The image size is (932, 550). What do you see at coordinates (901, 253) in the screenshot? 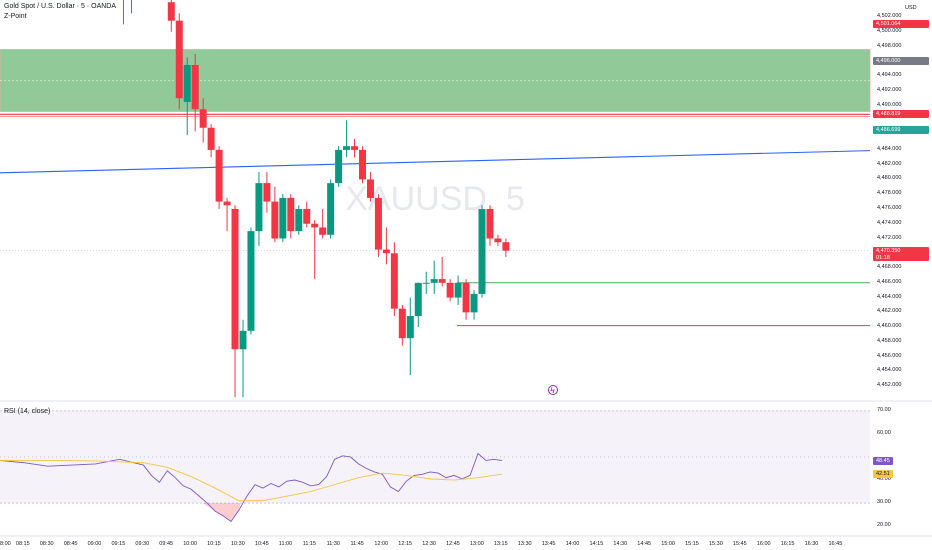
I see `price-badge: 4,470.350 01:18` at bounding box center [901, 253].